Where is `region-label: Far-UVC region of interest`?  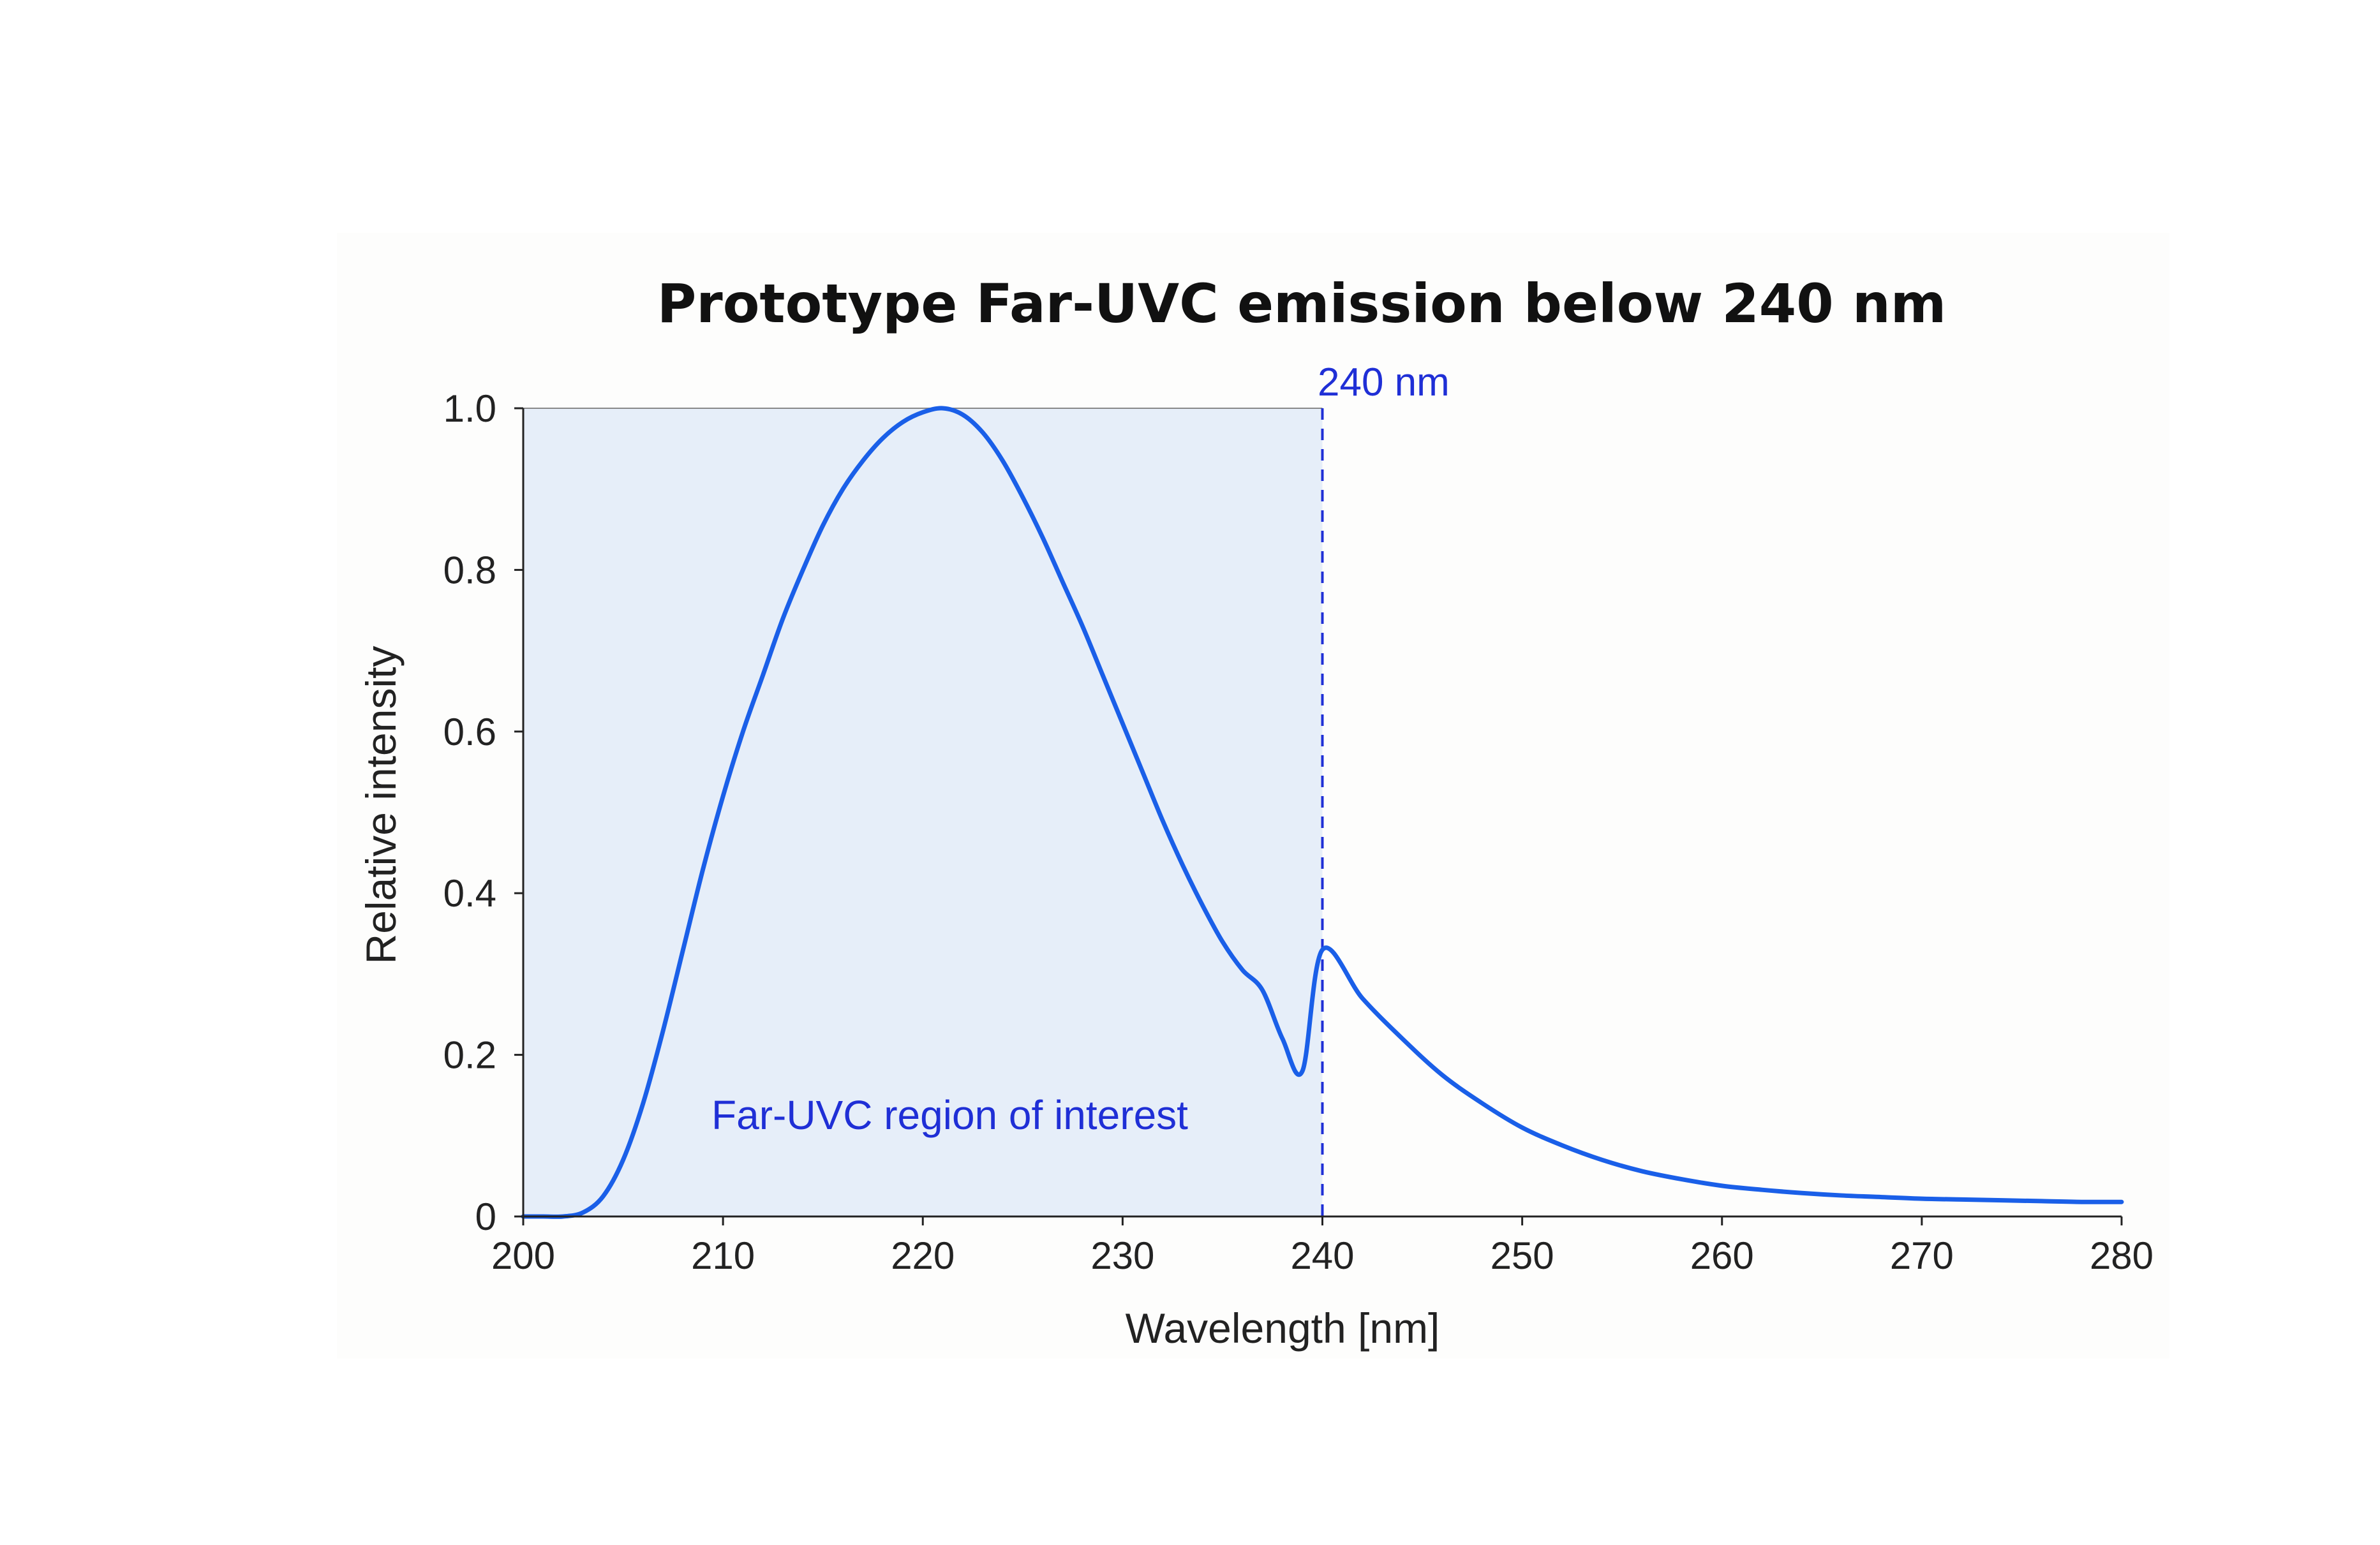
region-label: Far-UVC region of interest is located at coordinates (949, 1115).